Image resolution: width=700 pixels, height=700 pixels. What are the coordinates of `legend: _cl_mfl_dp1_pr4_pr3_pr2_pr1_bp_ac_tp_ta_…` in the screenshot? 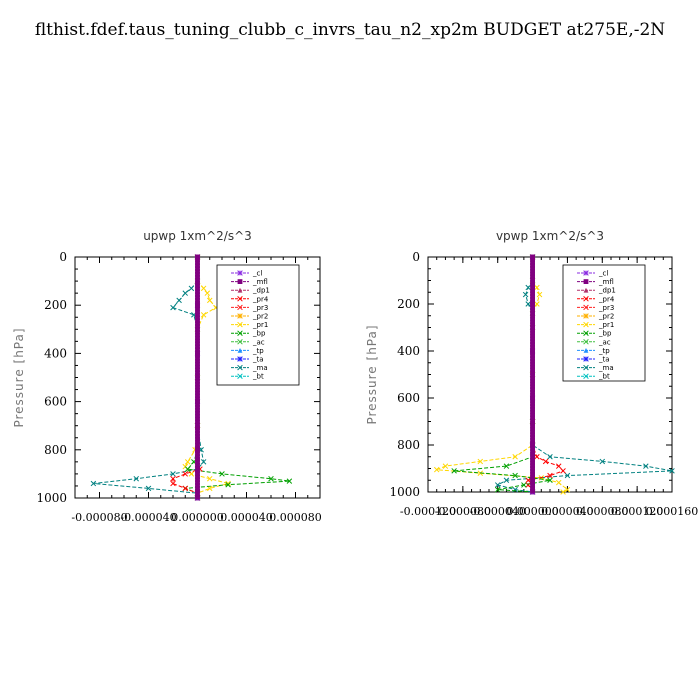 It's located at (604, 323).